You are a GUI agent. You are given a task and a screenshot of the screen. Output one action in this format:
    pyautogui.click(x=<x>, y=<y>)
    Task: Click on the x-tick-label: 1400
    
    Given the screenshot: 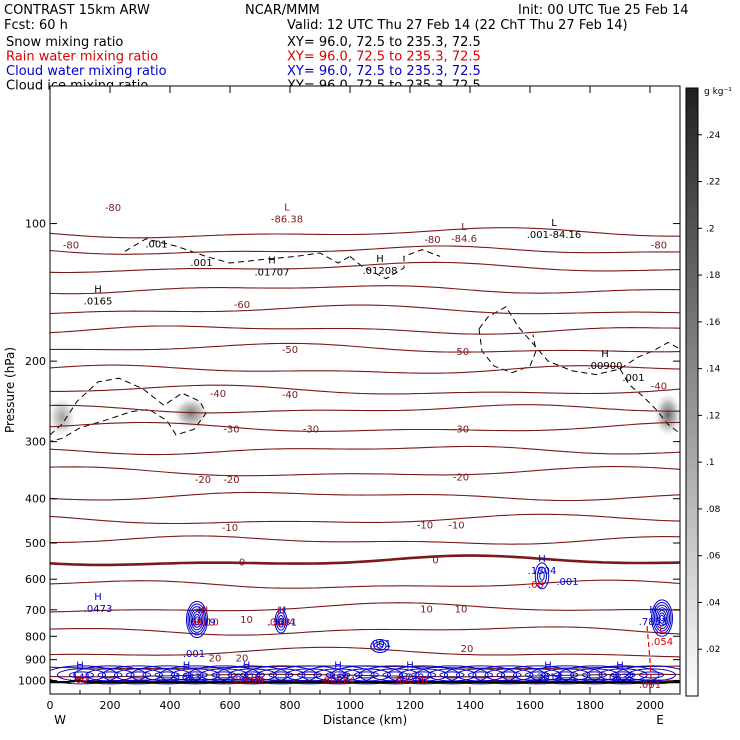 What is the action you would take?
    pyautogui.click(x=470, y=705)
    